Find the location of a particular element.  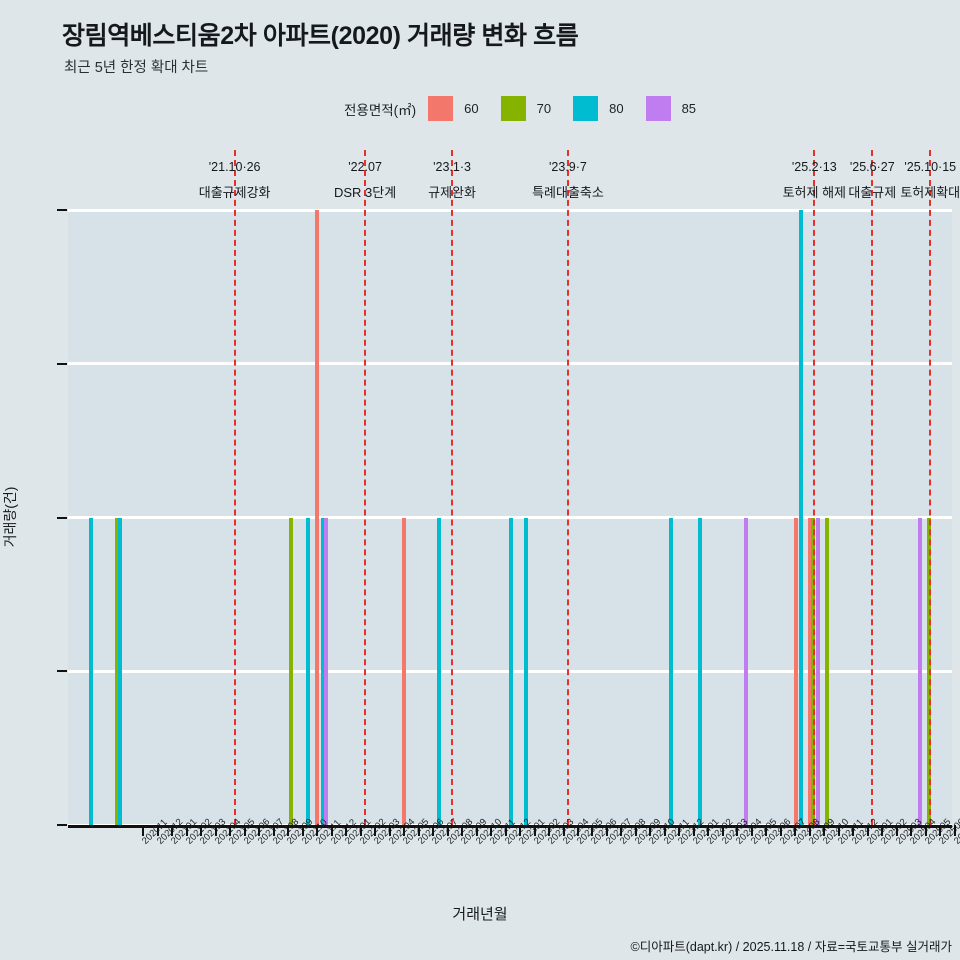

legend-item-80: 80 is located at coordinates (604, 108).